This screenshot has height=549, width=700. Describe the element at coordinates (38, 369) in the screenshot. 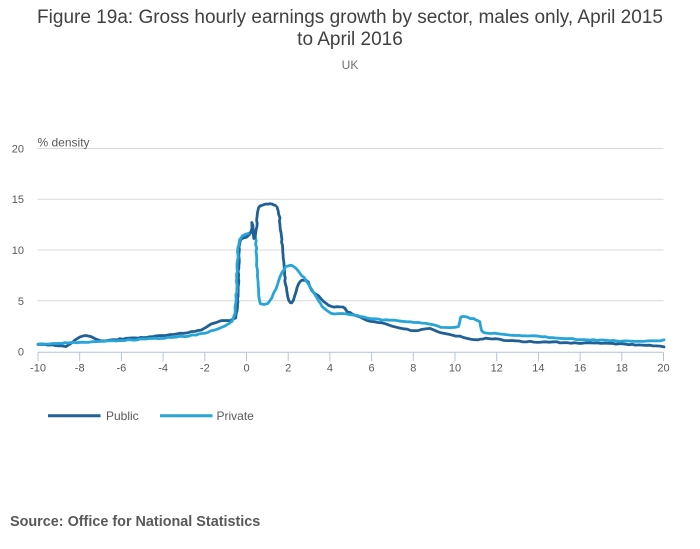

I see `svg-text: -10` at that location.